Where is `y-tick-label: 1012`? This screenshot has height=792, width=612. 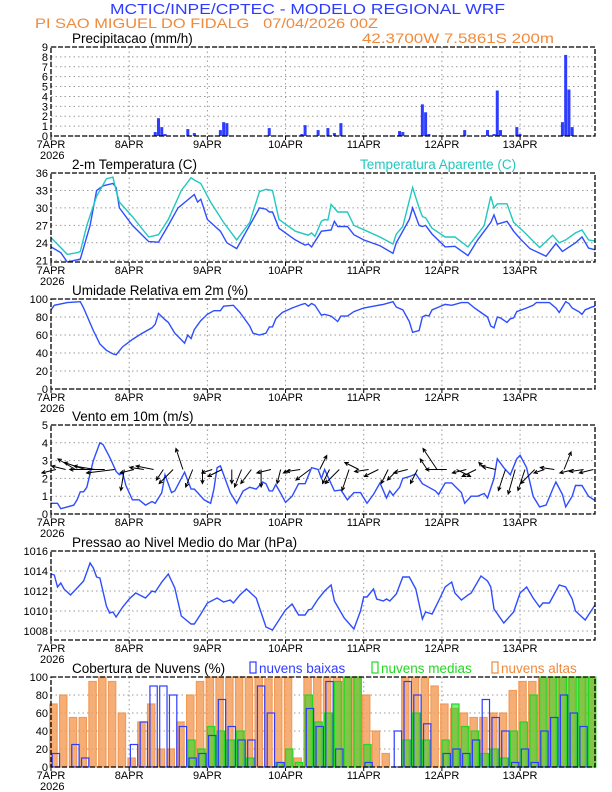
y-tick-label: 1012 is located at coordinates (36, 592).